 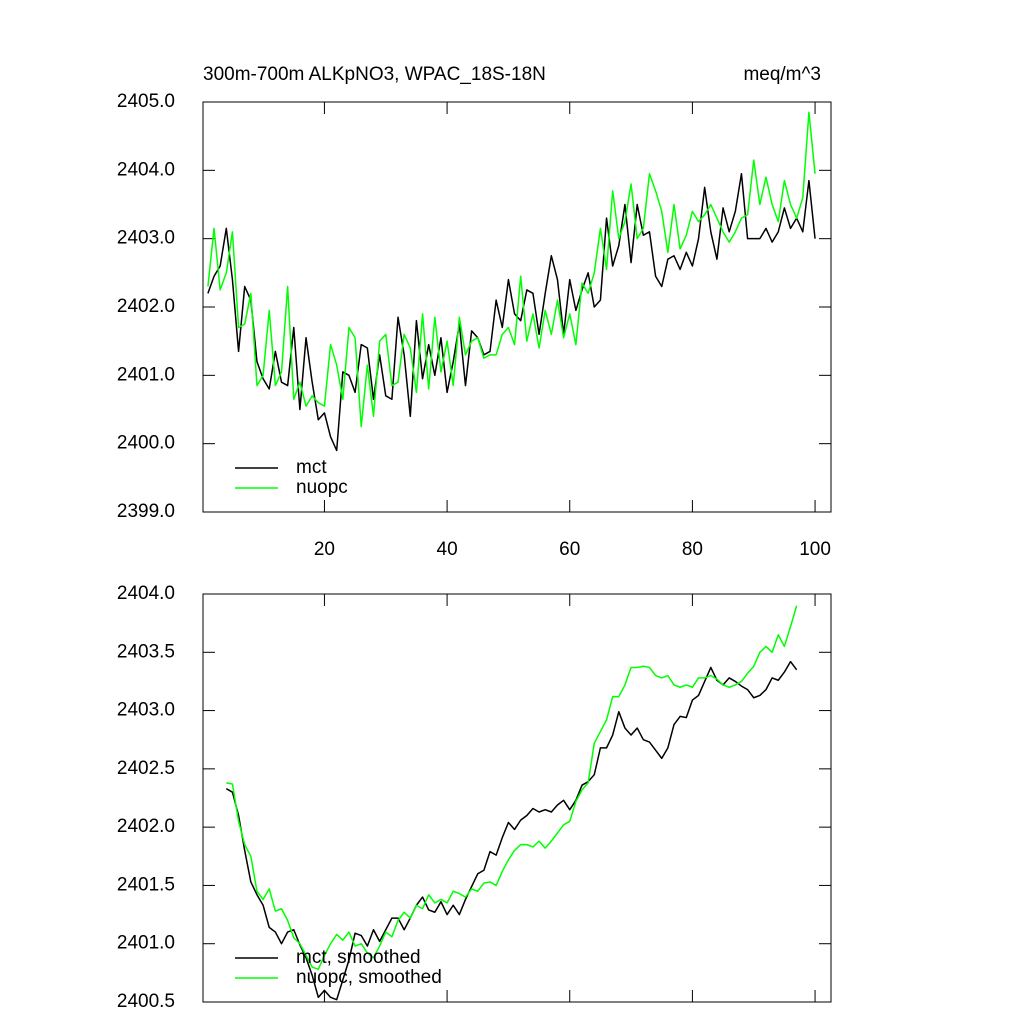 I want to click on legend-label: nuopc, smoothed, so click(x=369, y=977).